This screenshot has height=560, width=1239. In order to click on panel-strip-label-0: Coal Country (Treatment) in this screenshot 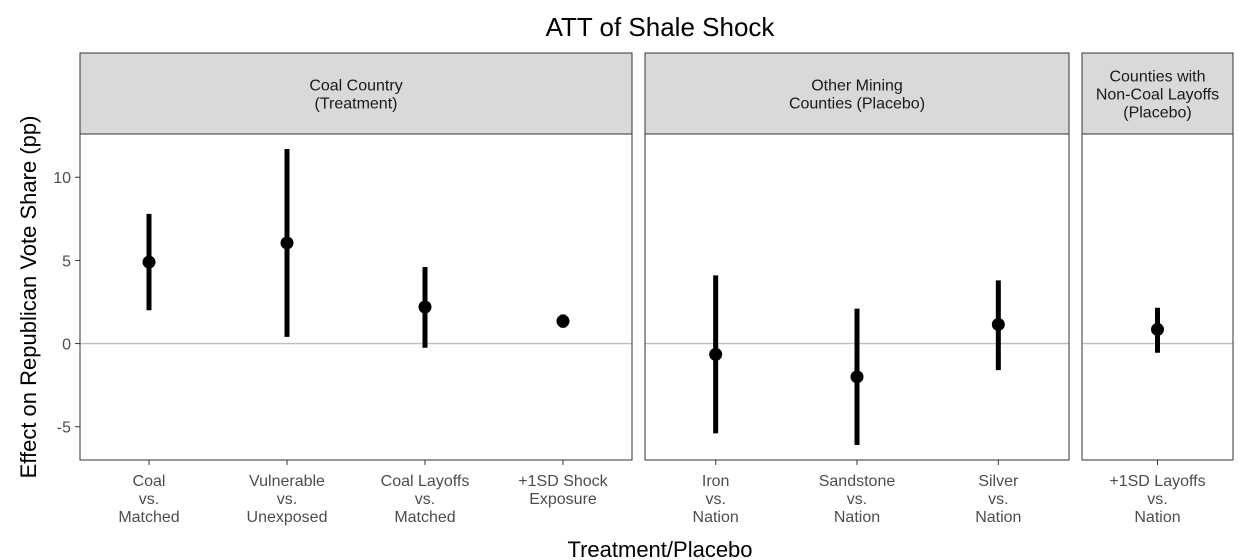, I will do `click(355, 95)`.